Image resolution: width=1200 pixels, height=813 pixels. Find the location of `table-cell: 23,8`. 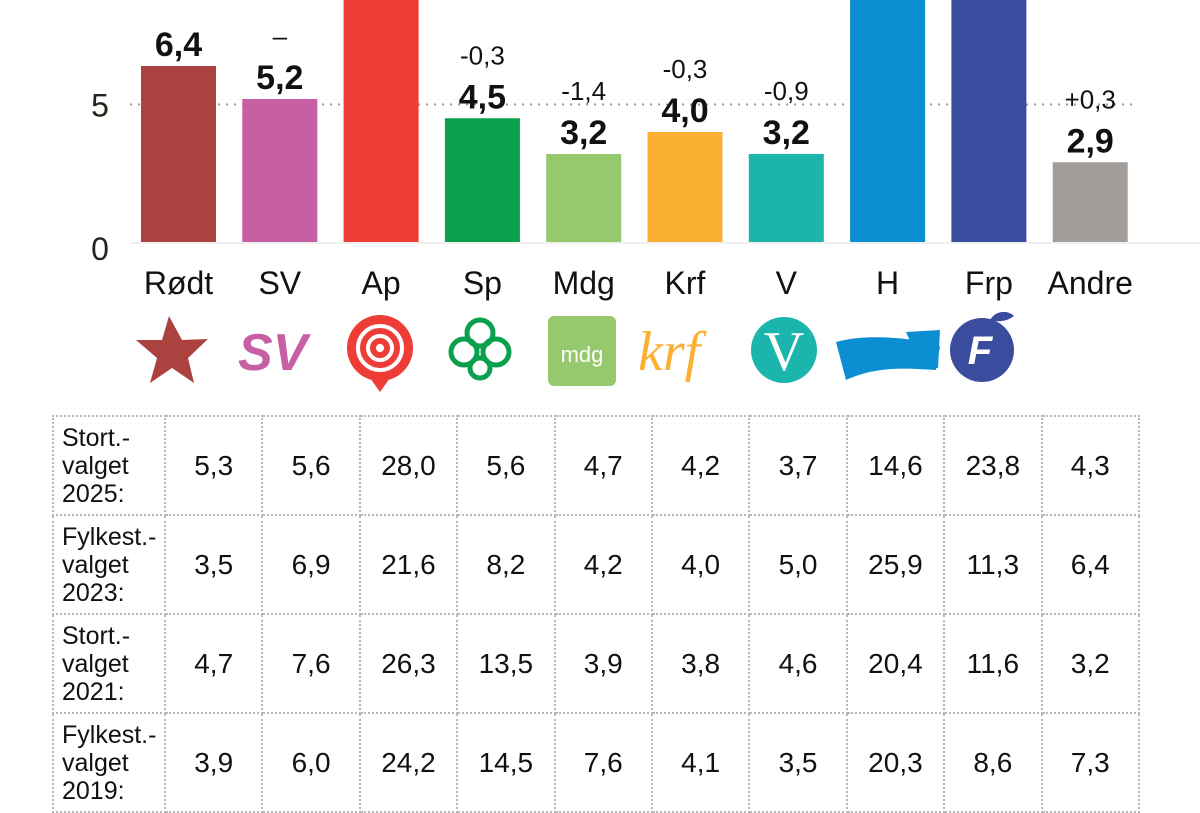

table-cell: 23,8 is located at coordinates (993, 465).